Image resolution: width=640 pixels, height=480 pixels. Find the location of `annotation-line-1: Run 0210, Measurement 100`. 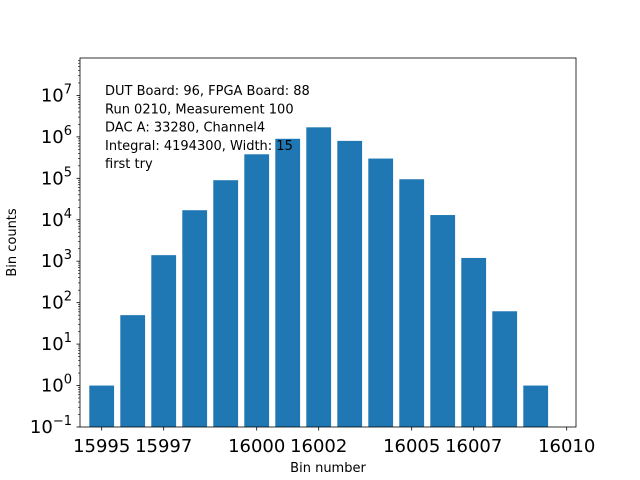

annotation-line-1: Run 0210, Measurement 100 is located at coordinates (199, 109).